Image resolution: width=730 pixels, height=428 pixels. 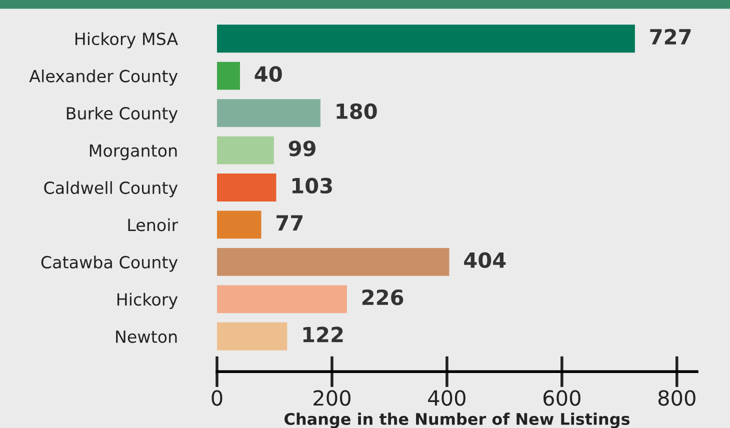 What do you see at coordinates (146, 336) in the screenshot?
I see `y-tick-label: Newton` at bounding box center [146, 336].